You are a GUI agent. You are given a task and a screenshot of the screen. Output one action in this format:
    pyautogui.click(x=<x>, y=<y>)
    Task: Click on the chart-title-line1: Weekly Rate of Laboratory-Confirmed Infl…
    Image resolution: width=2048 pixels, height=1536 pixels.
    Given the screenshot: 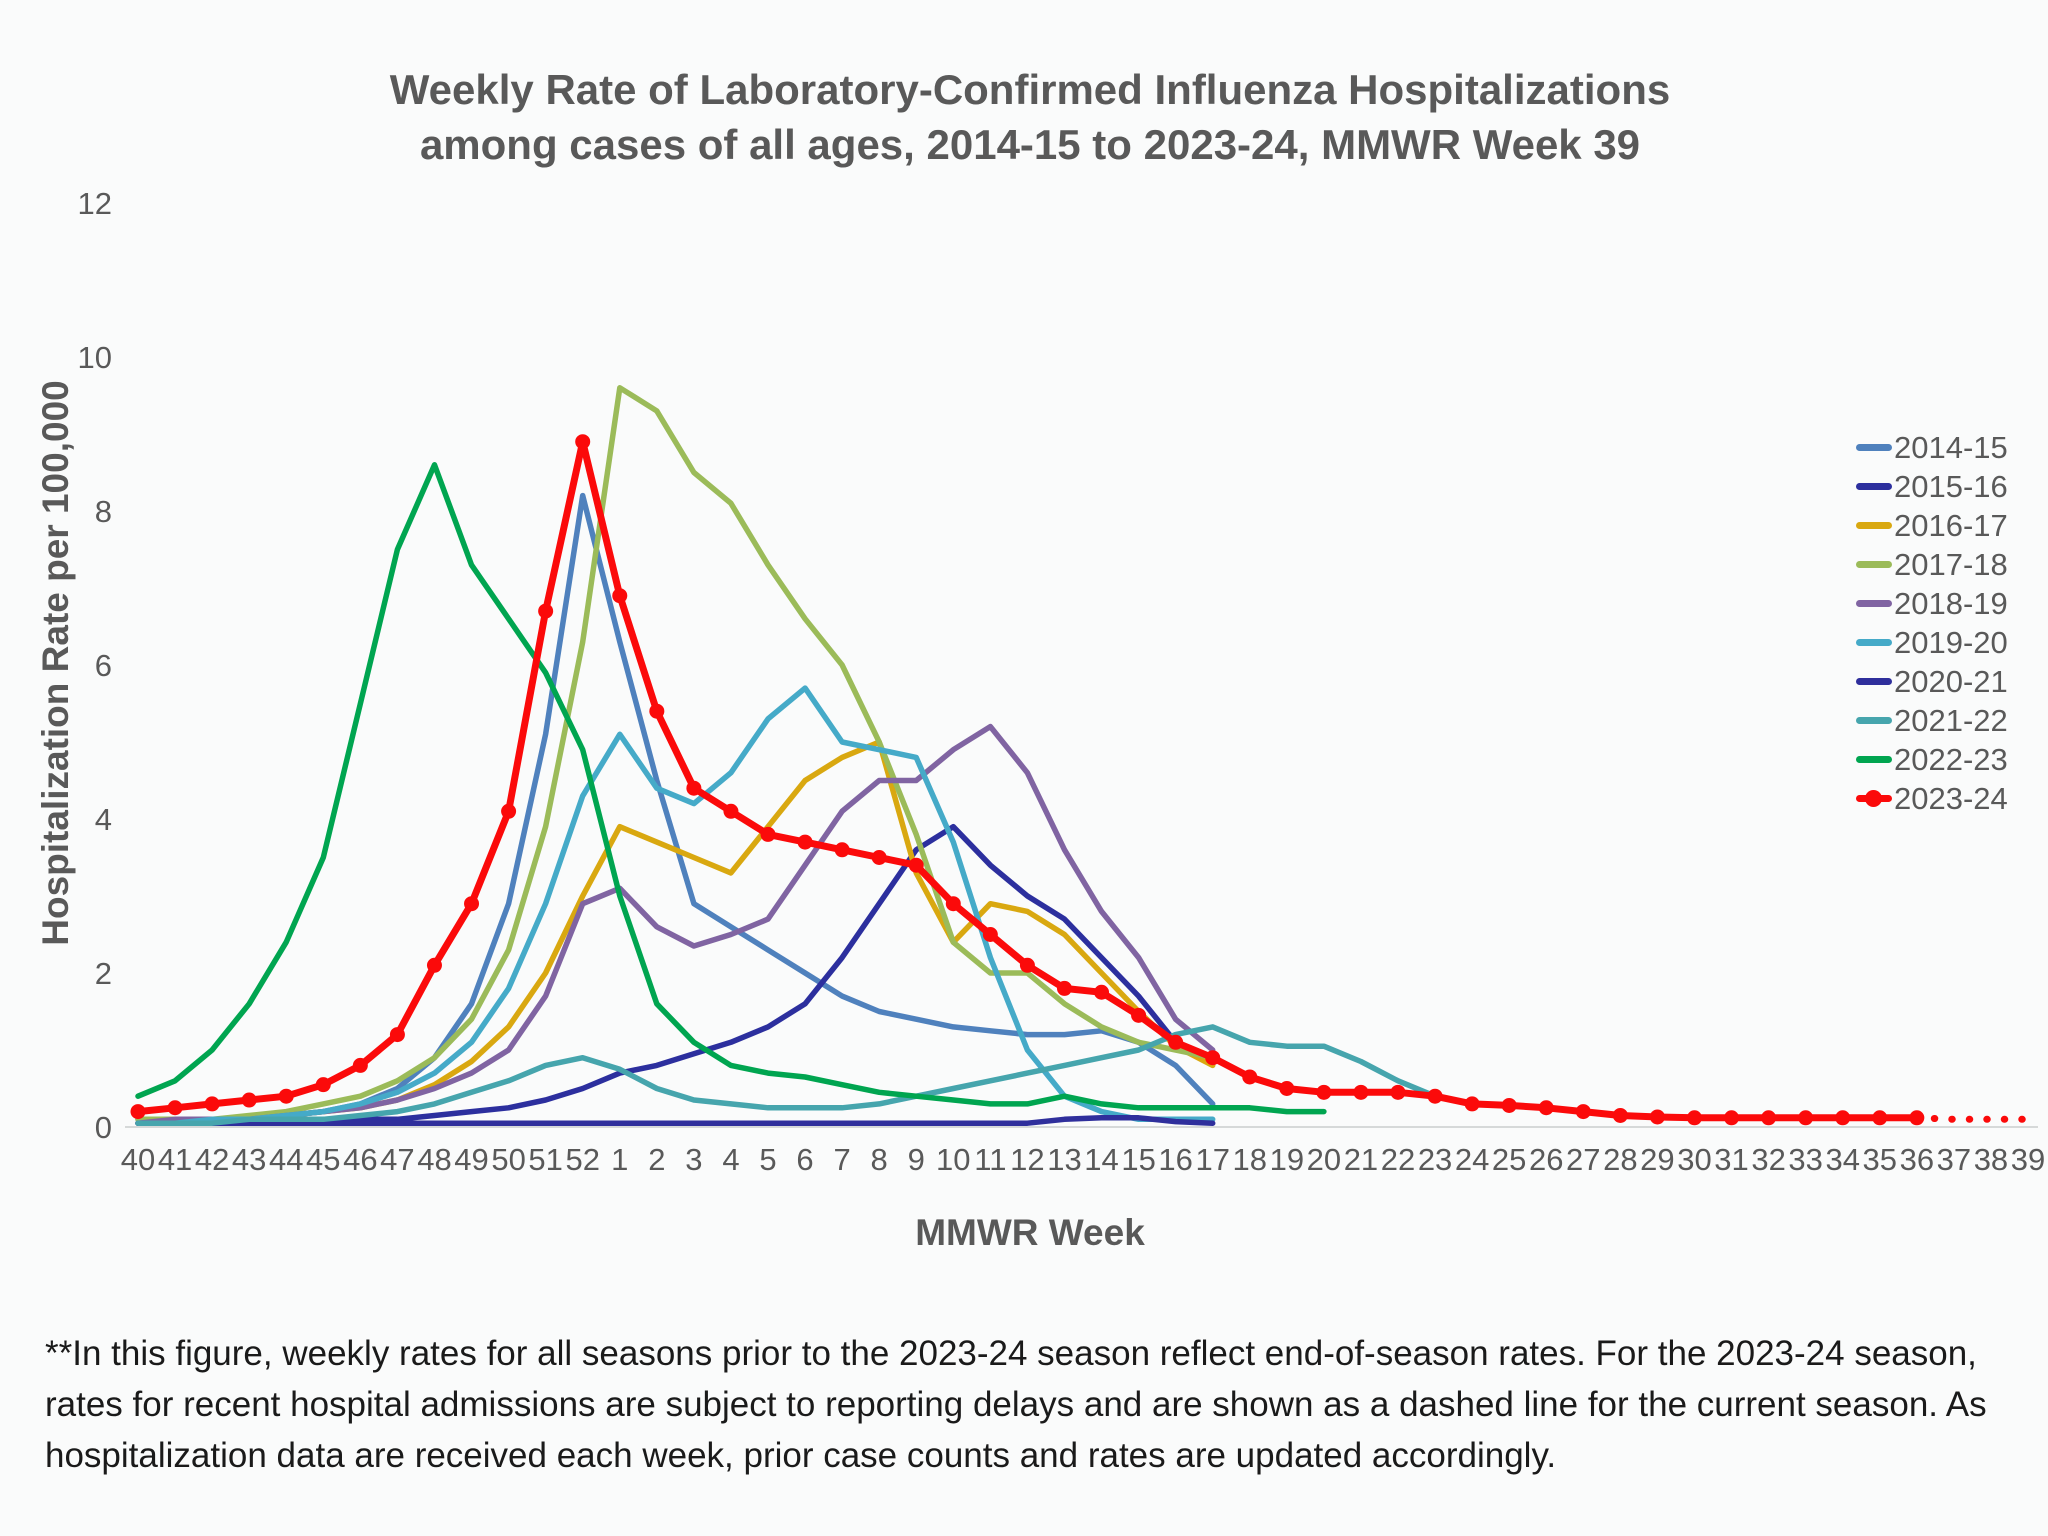 What is the action you would take?
    pyautogui.click(x=1030, y=89)
    